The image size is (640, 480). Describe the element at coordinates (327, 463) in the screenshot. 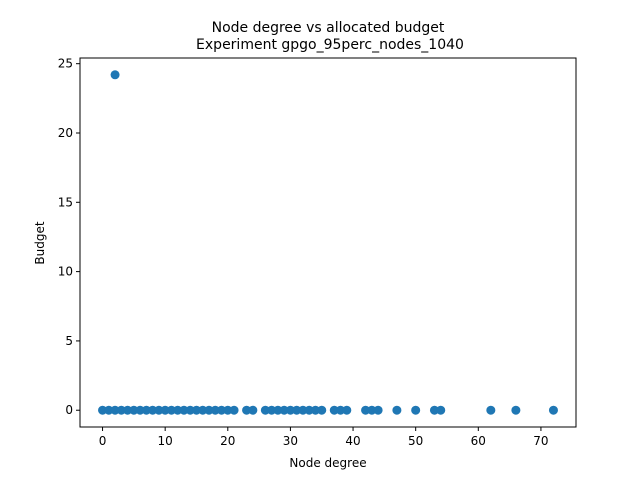

I see `x-axis-label: Node degree` at that location.